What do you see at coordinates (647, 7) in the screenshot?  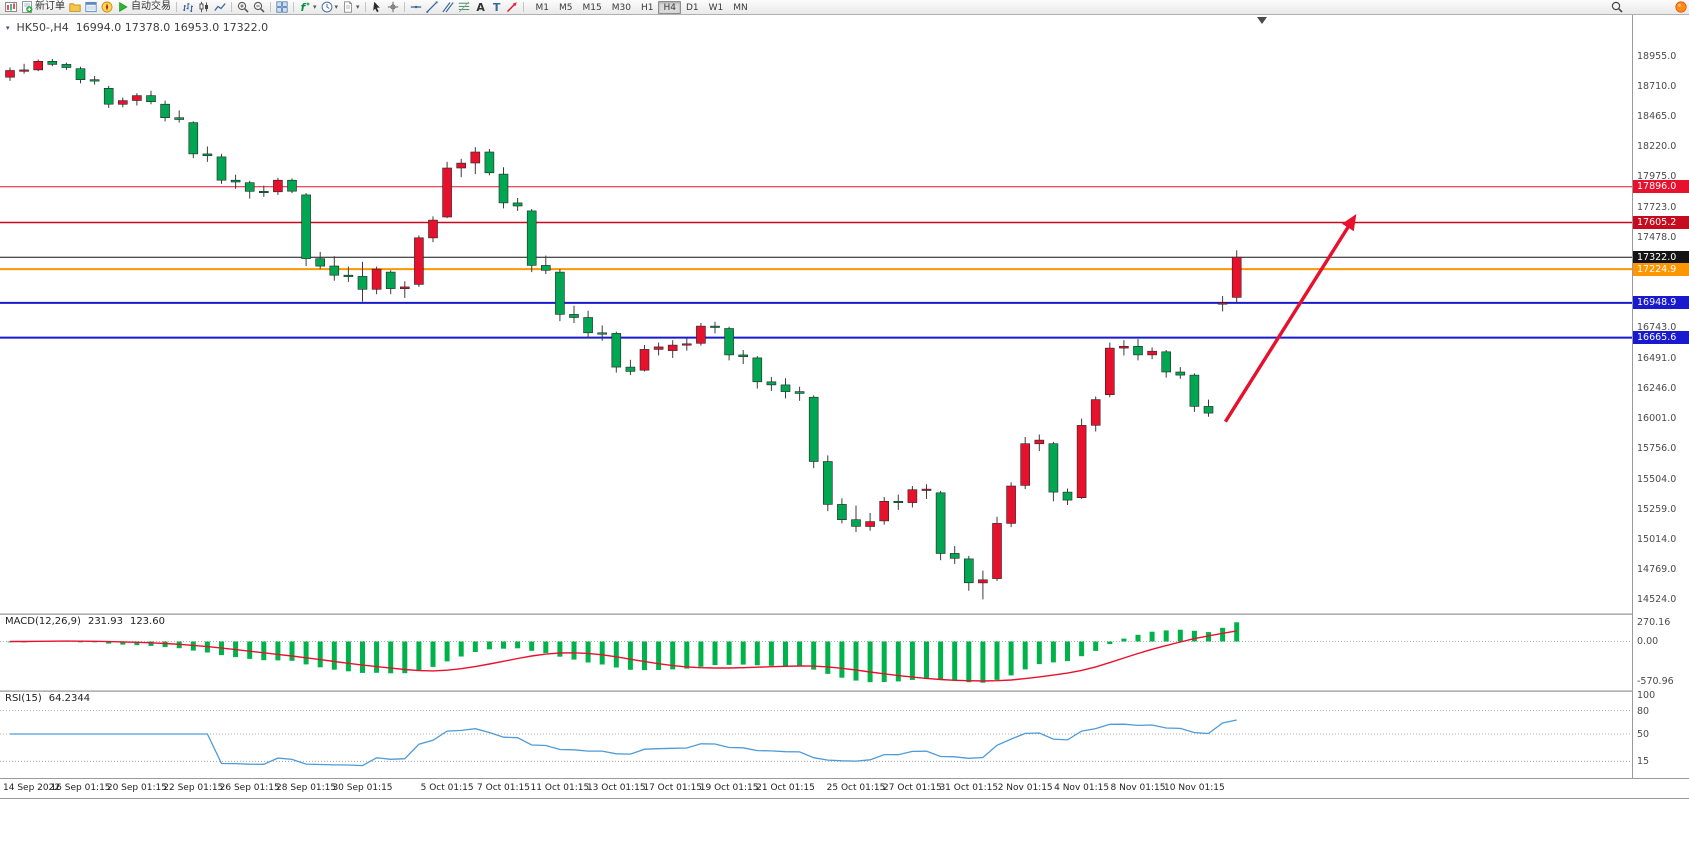 I see `timeframe-h1: H1` at bounding box center [647, 7].